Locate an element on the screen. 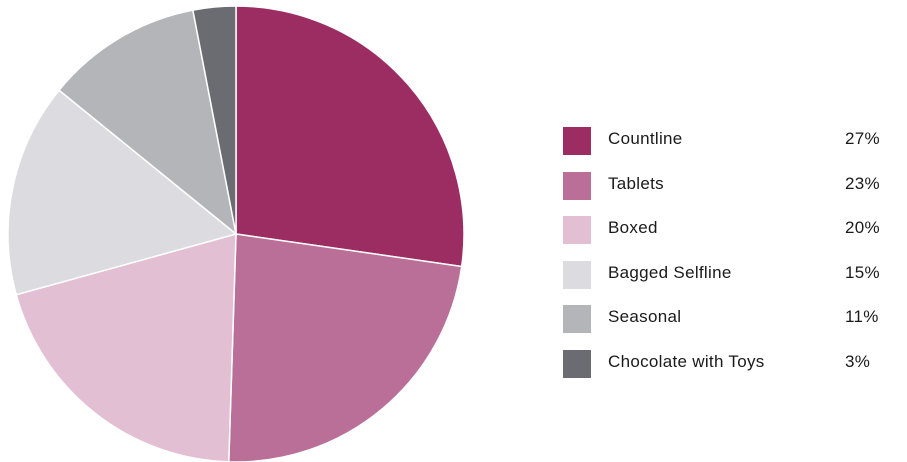 This screenshot has height=462, width=907. pie-slice-boxed is located at coordinates (126, 347).